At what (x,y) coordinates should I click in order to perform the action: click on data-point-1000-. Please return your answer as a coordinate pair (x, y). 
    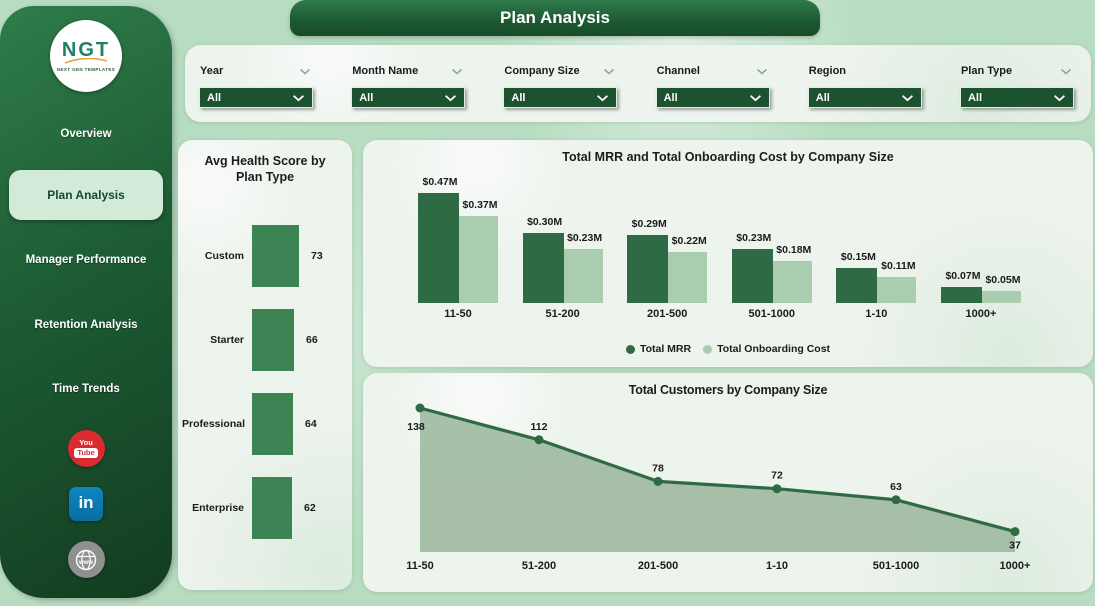
    Looking at the image, I should click on (1015, 532).